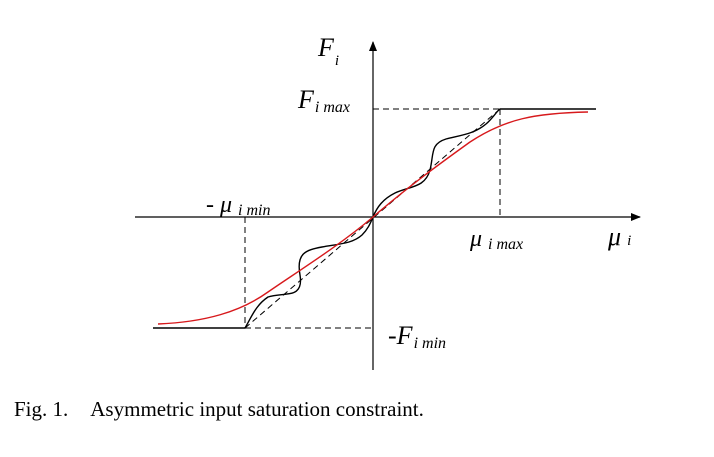 The image size is (714, 457). What do you see at coordinates (257, 409) in the screenshot?
I see `caption-text: Asymmetric input saturation constraint.` at bounding box center [257, 409].